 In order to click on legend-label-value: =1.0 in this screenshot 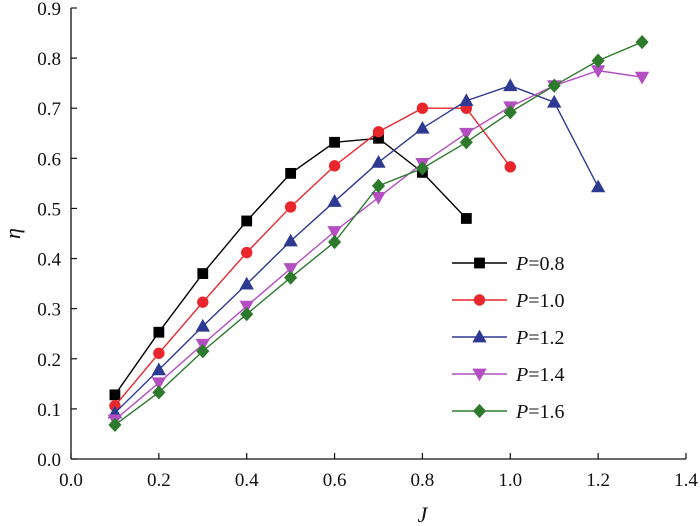, I will do `click(546, 301)`.